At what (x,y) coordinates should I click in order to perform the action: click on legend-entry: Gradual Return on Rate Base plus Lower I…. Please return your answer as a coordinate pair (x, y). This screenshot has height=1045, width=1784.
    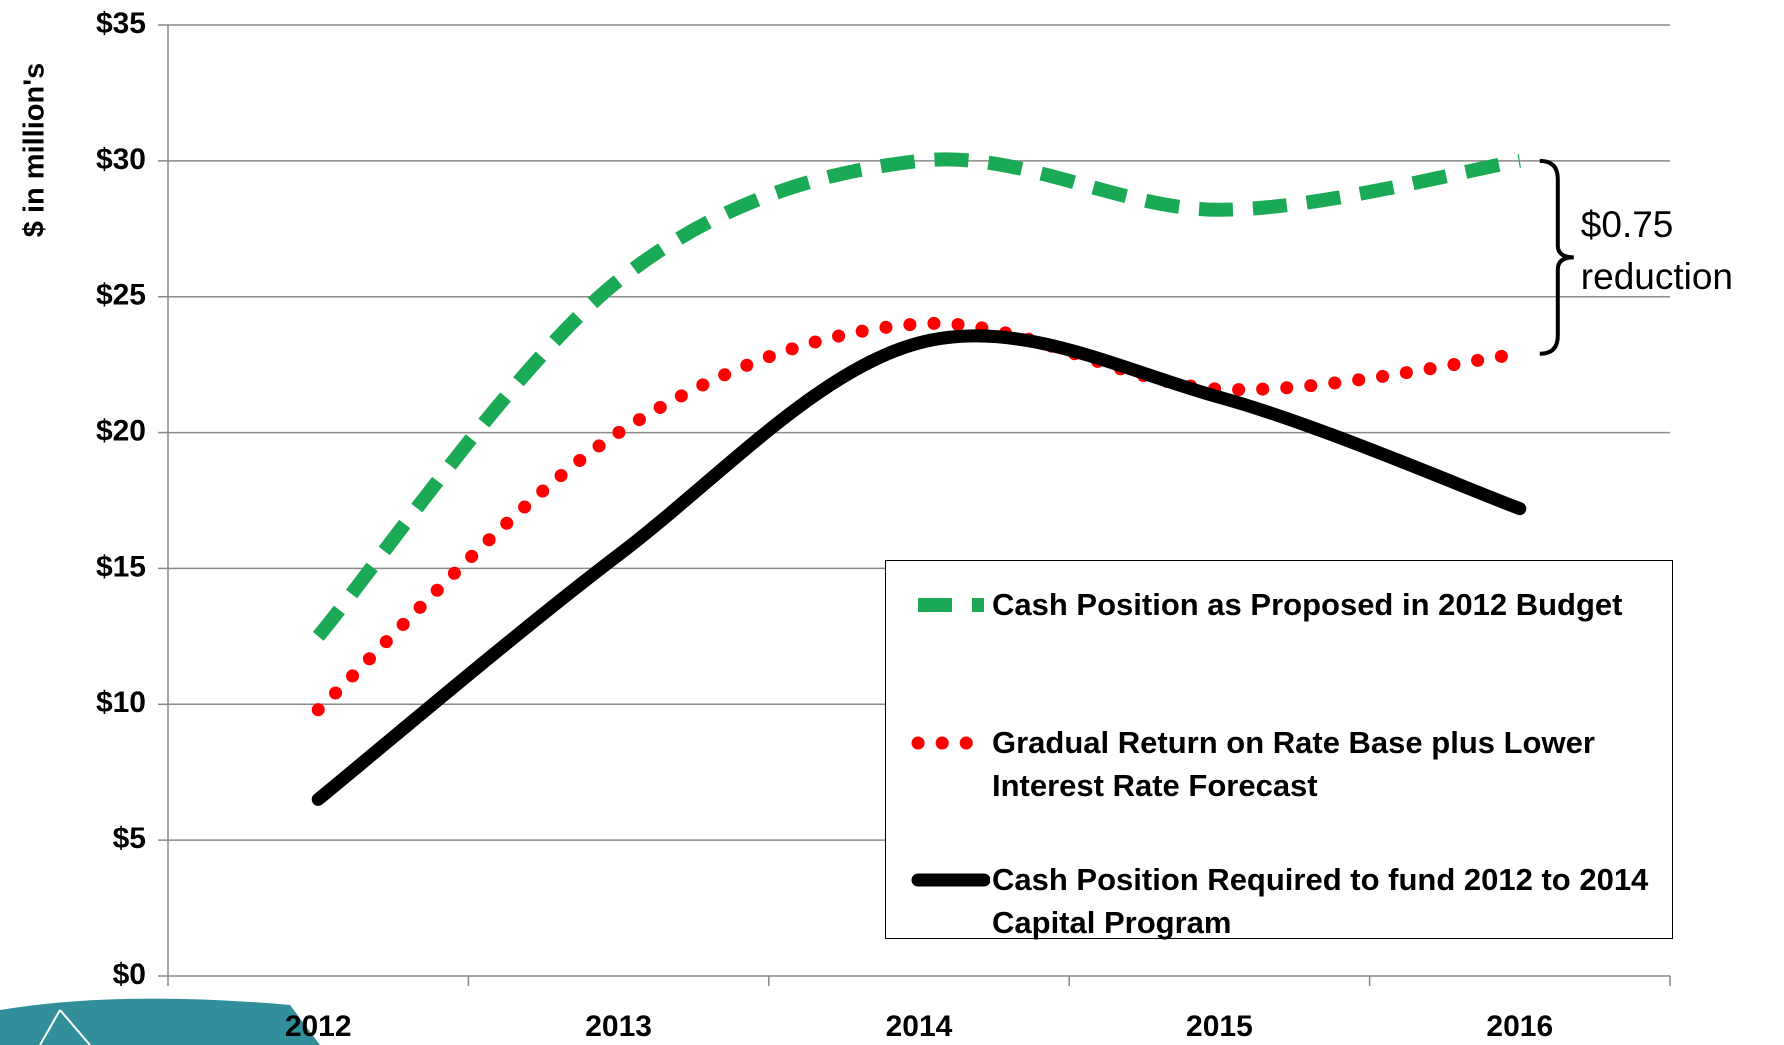
    Looking at the image, I should click on (1279, 771).